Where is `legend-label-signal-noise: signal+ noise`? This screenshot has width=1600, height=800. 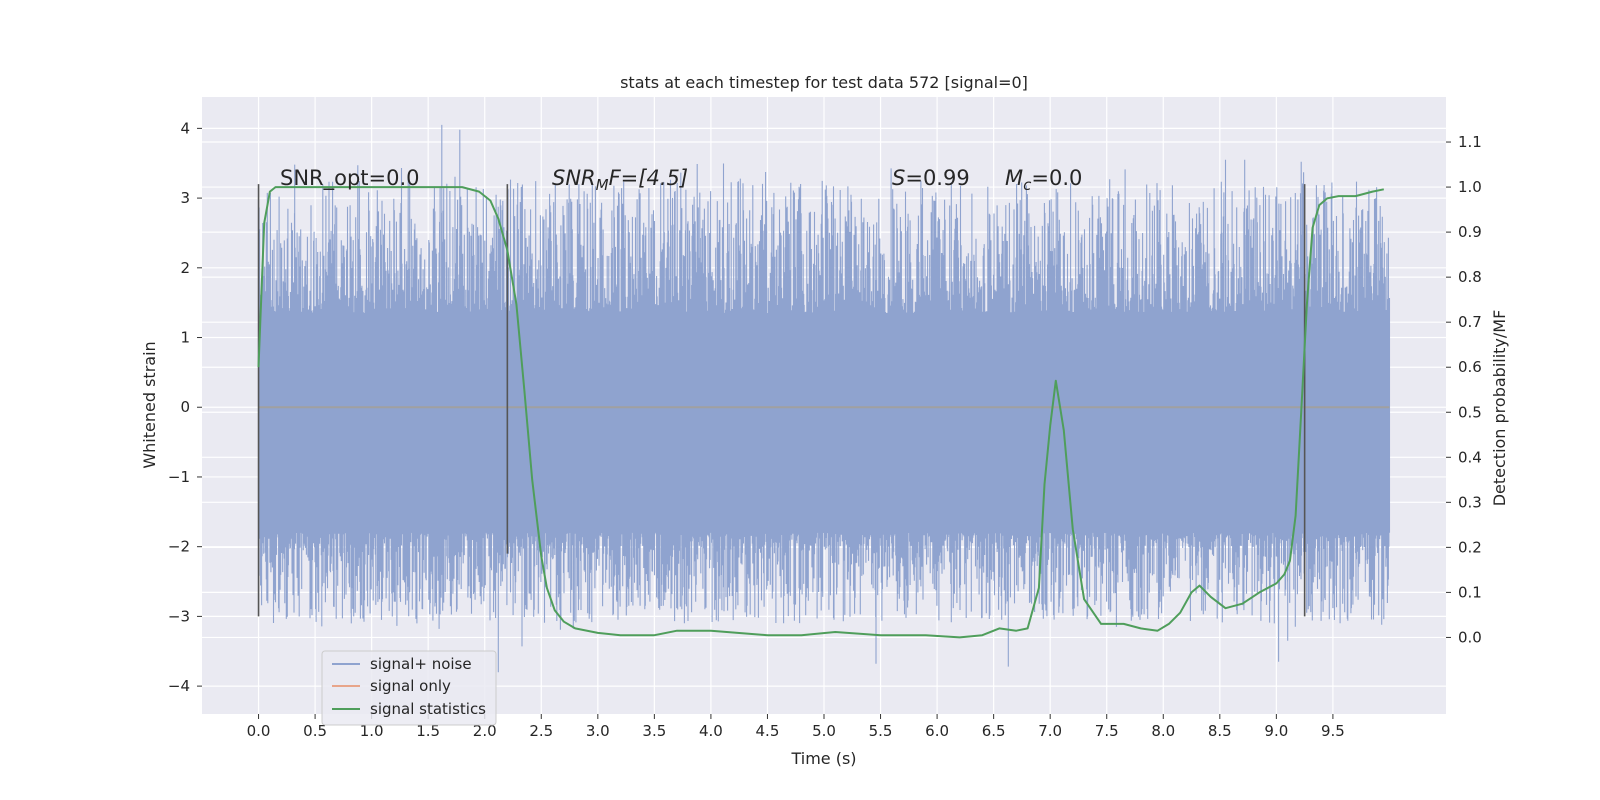
legend-label-signal-noise: signal+ noise is located at coordinates (421, 664).